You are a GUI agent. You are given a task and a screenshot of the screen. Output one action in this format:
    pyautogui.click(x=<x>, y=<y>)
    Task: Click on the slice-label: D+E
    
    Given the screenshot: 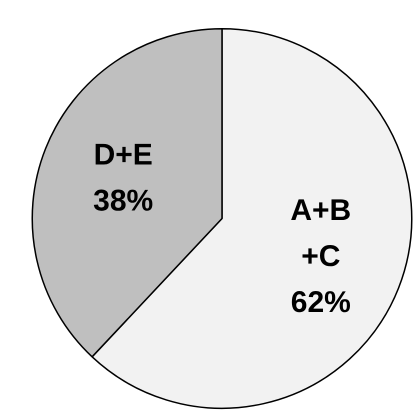 What is the action you would take?
    pyautogui.click(x=123, y=155)
    